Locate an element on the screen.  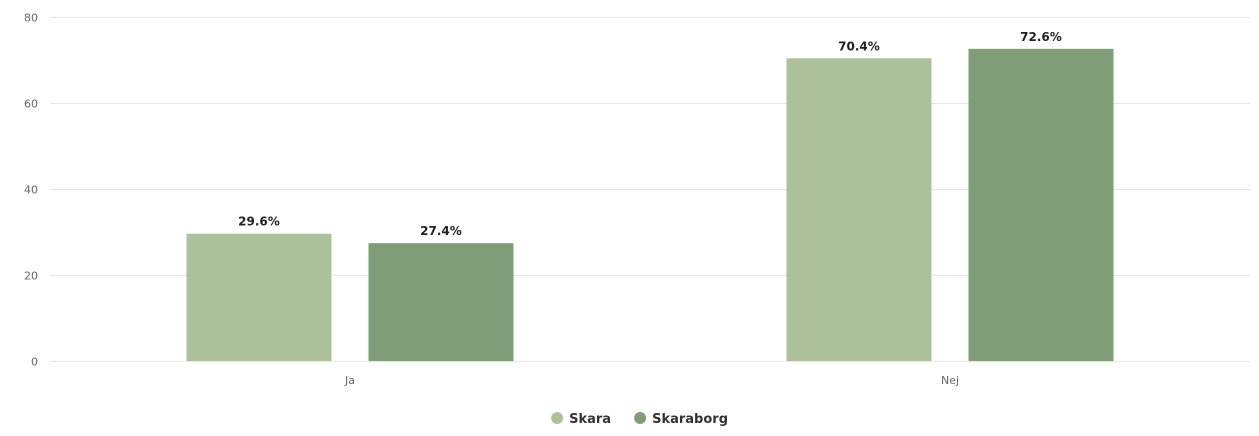
legend-item-skaraborg: Skaraborg is located at coordinates (681, 419).